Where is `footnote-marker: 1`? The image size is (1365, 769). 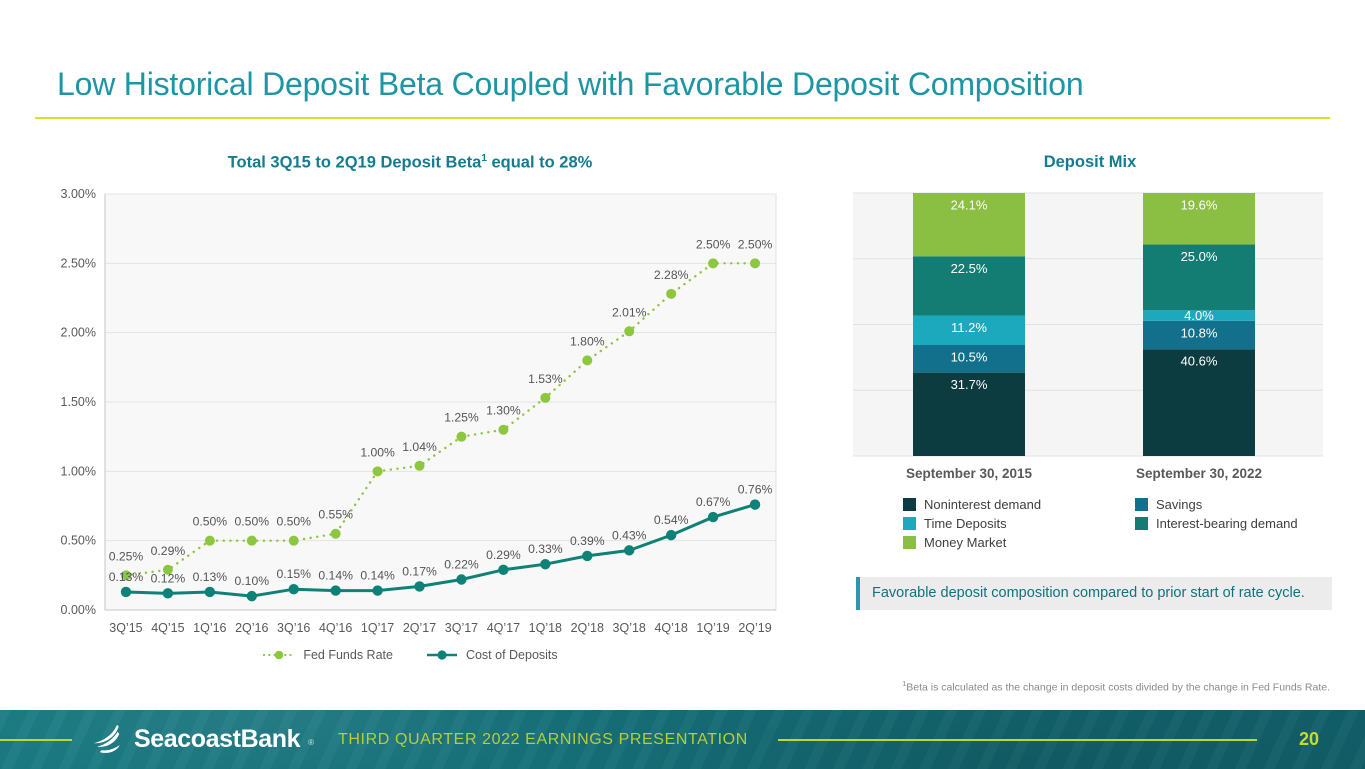 footnote-marker: 1 is located at coordinates (484, 158).